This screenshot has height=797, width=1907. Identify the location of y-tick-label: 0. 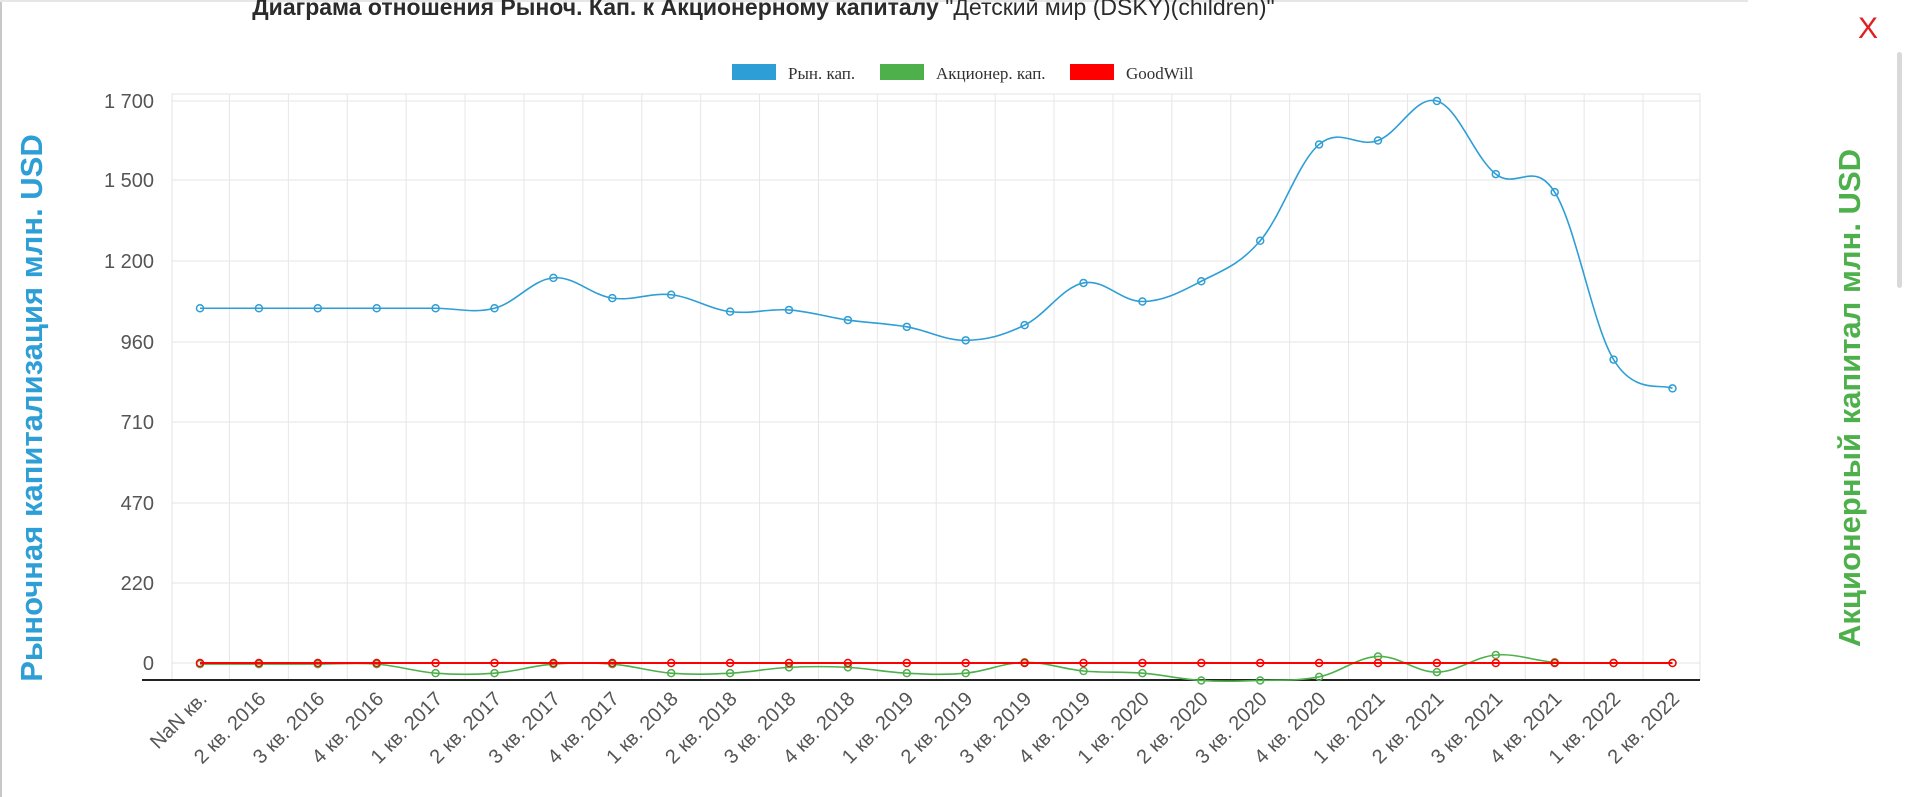
(148, 664).